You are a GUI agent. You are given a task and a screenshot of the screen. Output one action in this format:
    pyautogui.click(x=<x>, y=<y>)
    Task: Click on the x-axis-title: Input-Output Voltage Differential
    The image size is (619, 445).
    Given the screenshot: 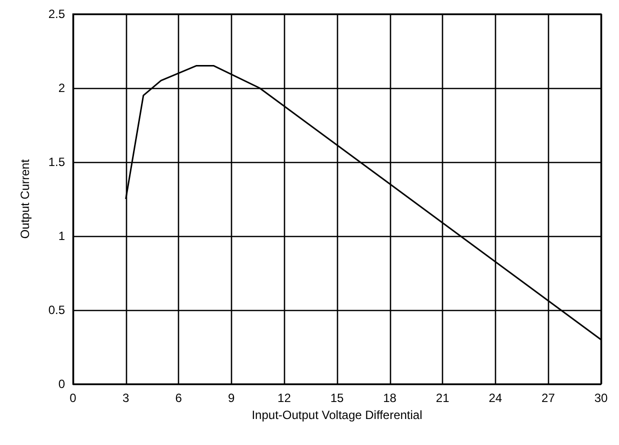 What is the action you would take?
    pyautogui.click(x=337, y=415)
    